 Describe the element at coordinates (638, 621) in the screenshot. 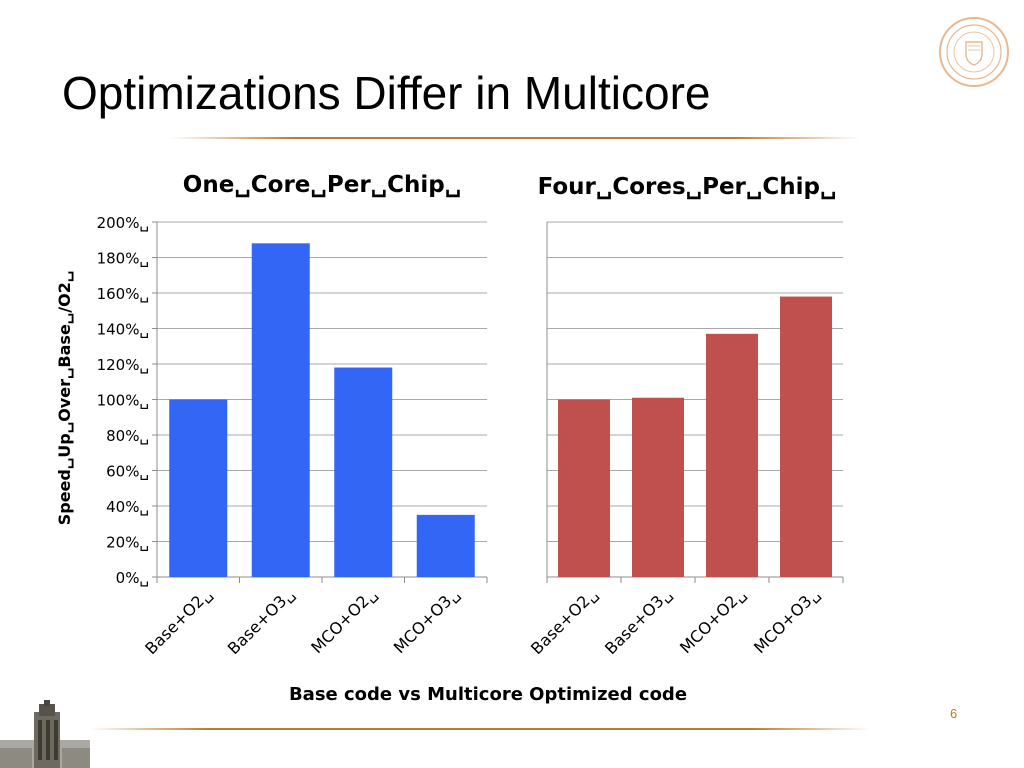

I see `four-core-x-tick-label: Base+O3␣` at that location.